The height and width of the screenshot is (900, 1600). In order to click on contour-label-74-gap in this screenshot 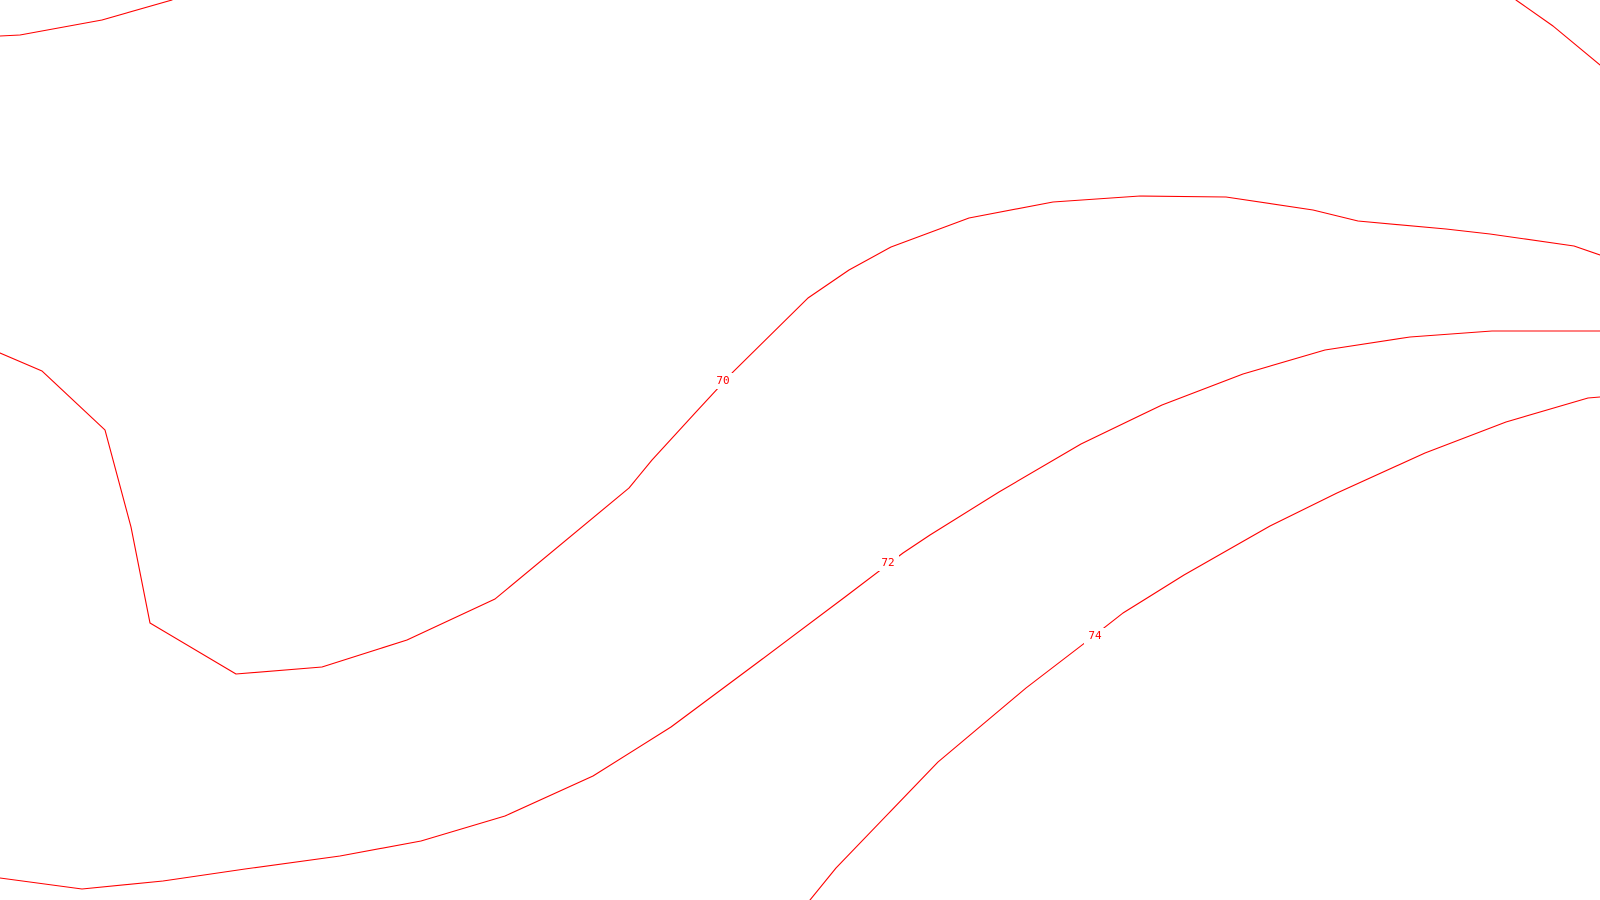, I will do `click(1095, 636)`.